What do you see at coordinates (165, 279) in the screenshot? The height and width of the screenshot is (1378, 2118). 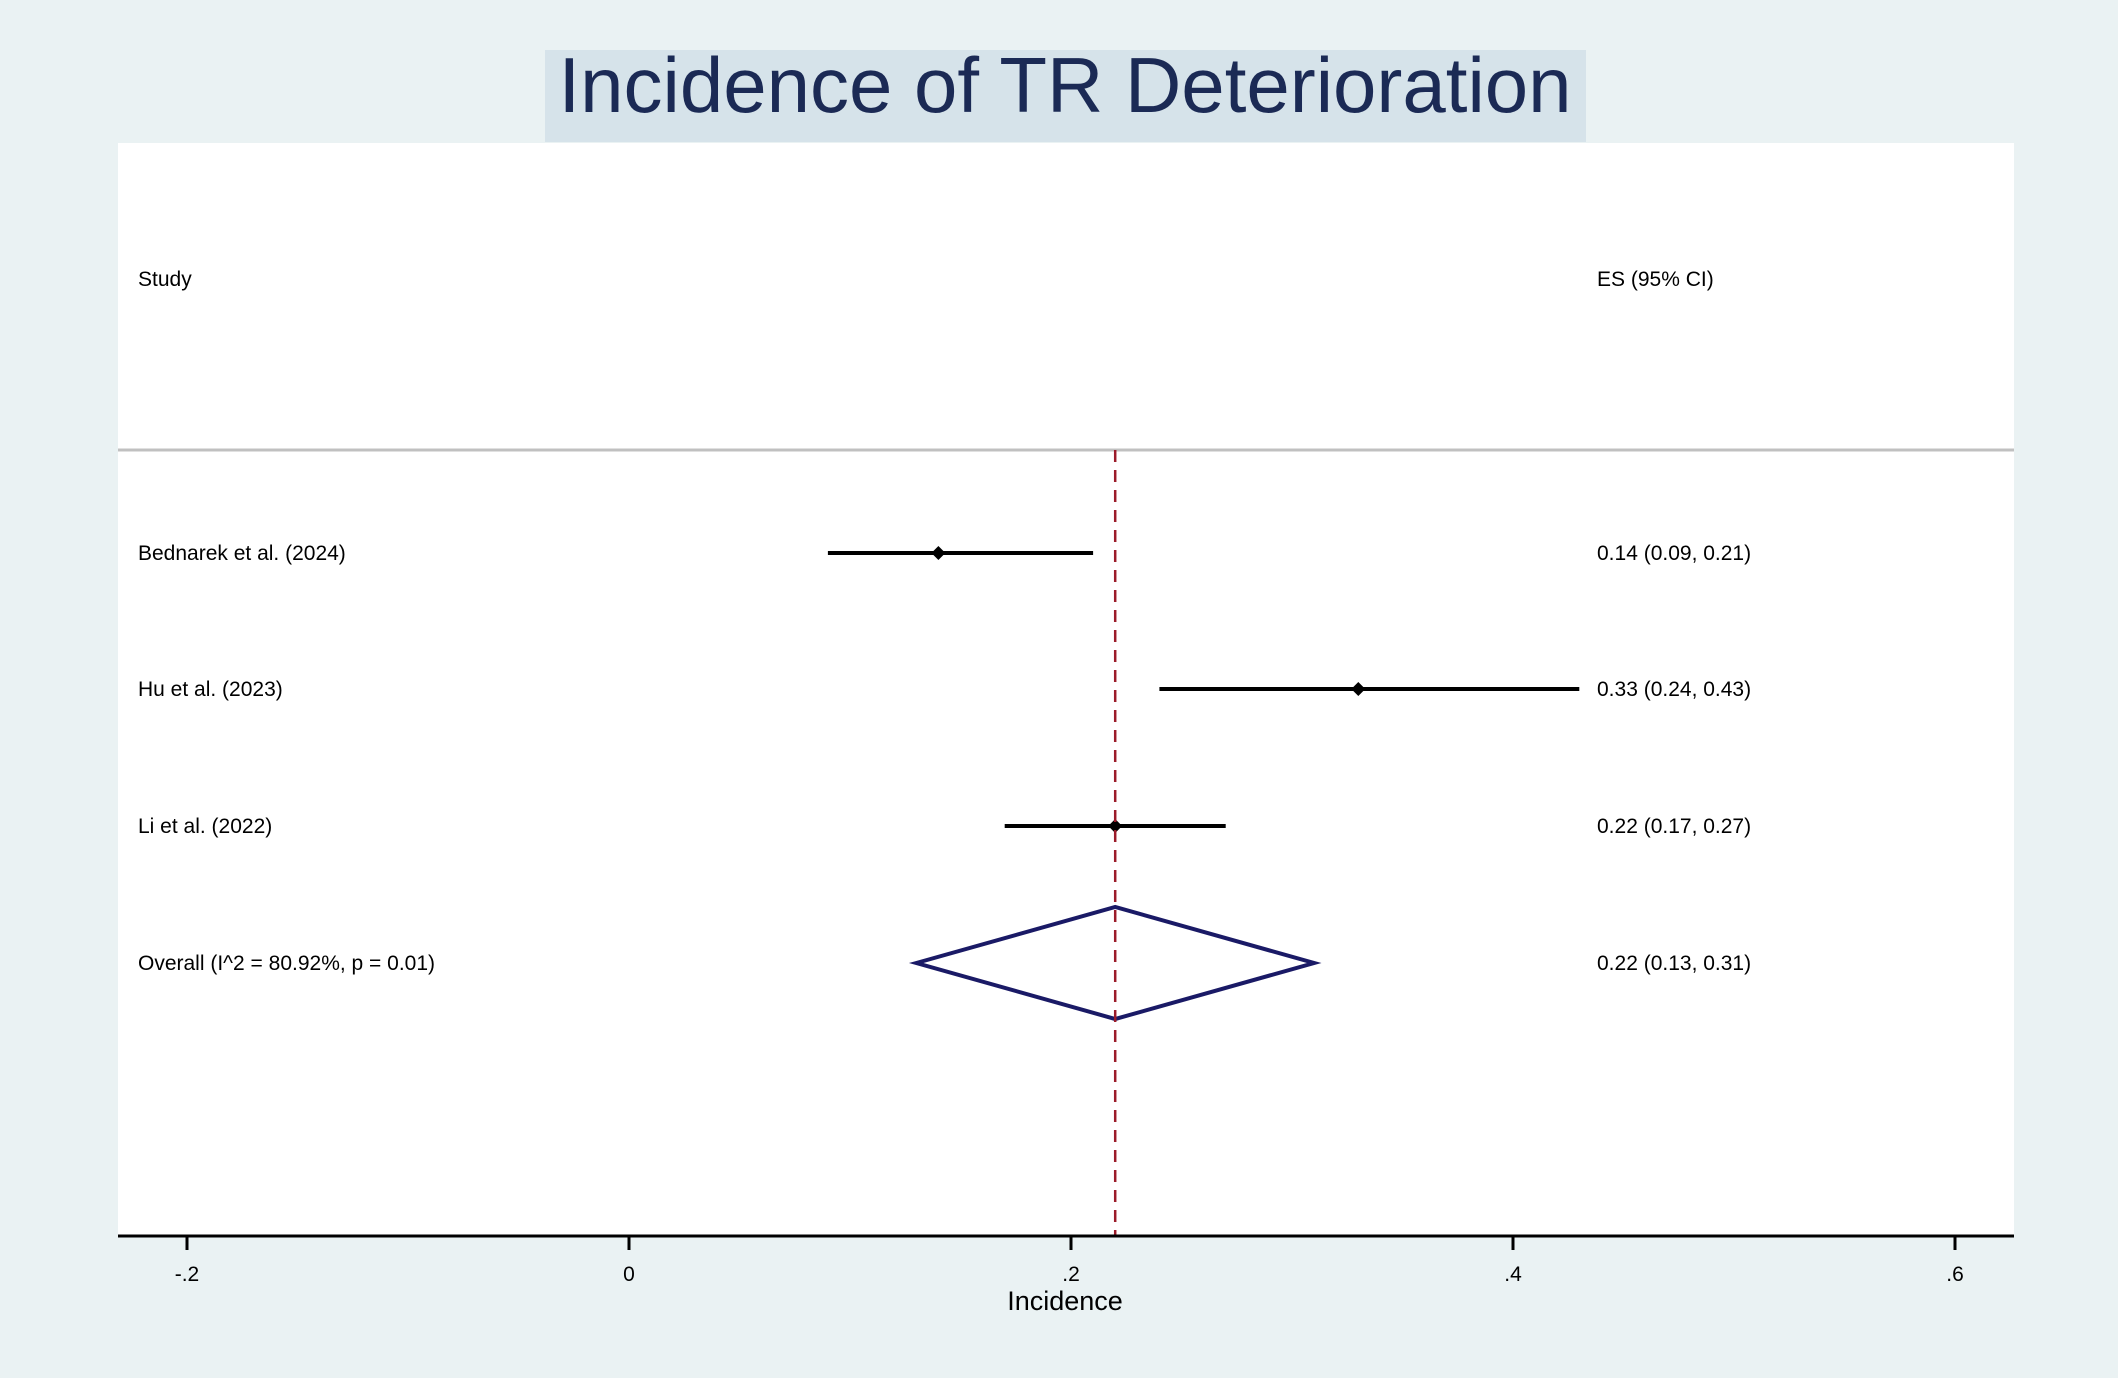 I see `header-study: Study` at bounding box center [165, 279].